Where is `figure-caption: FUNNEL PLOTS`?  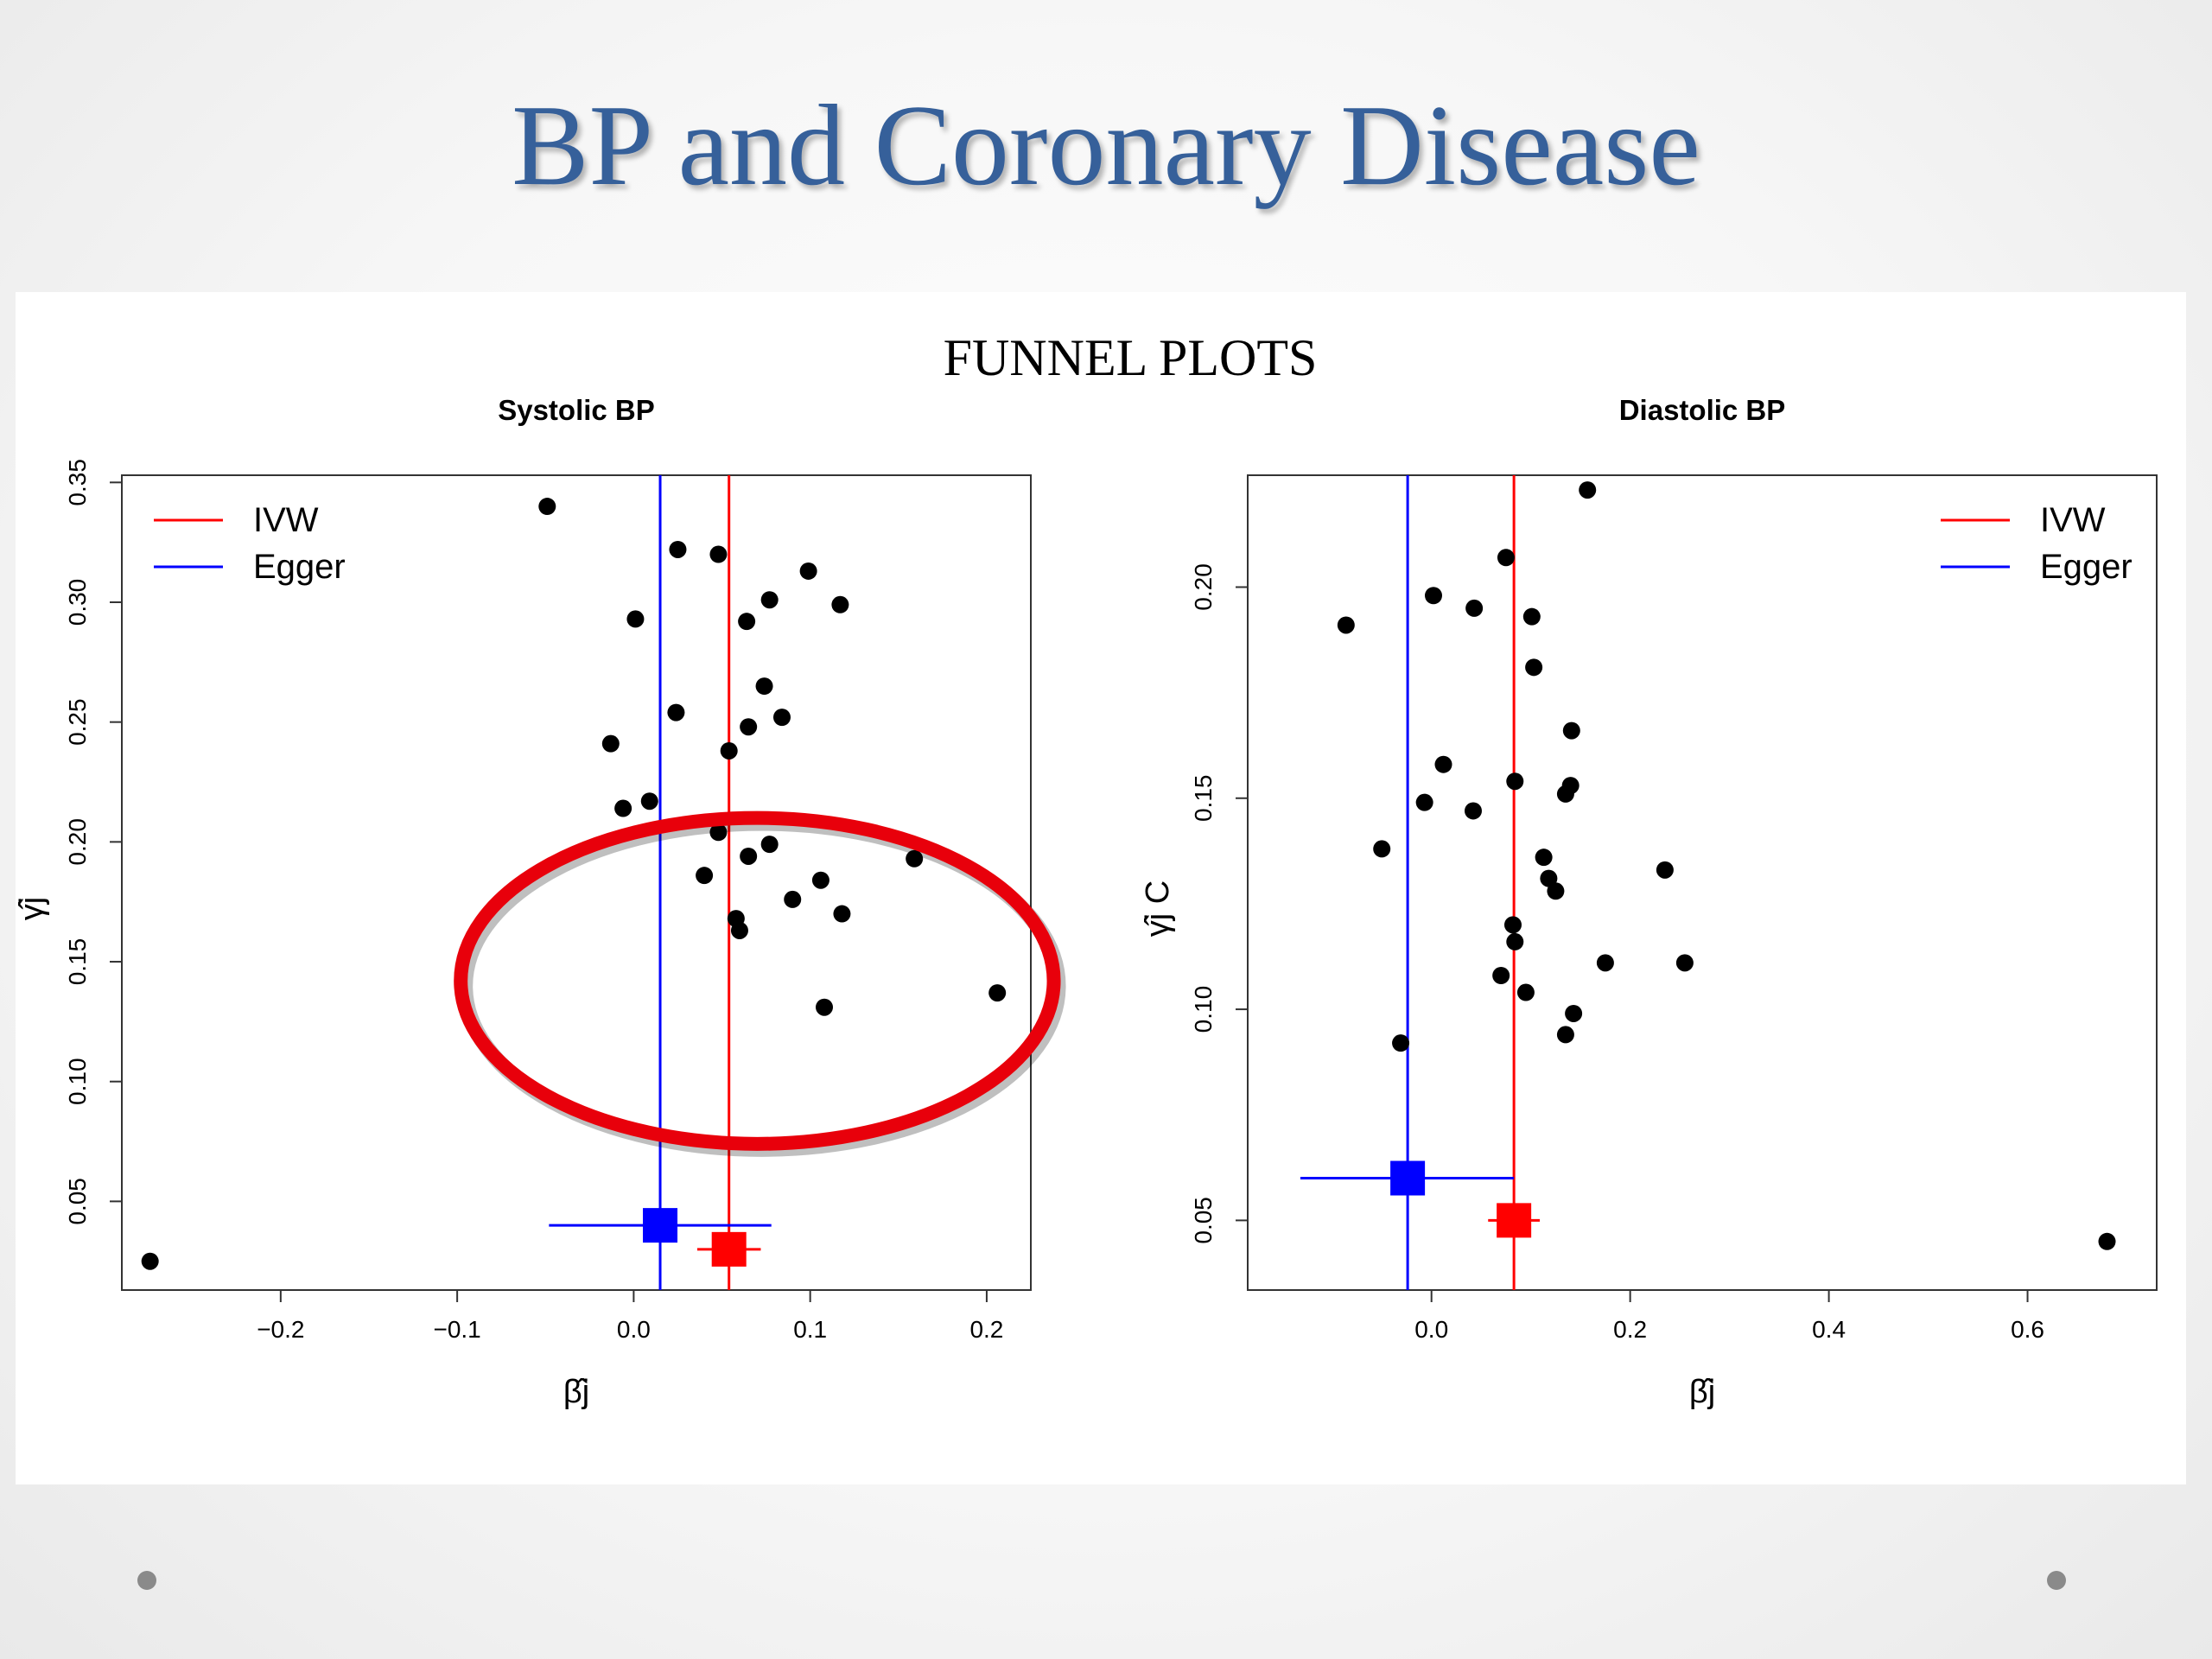 figure-caption: FUNNEL PLOTS is located at coordinates (1131, 357).